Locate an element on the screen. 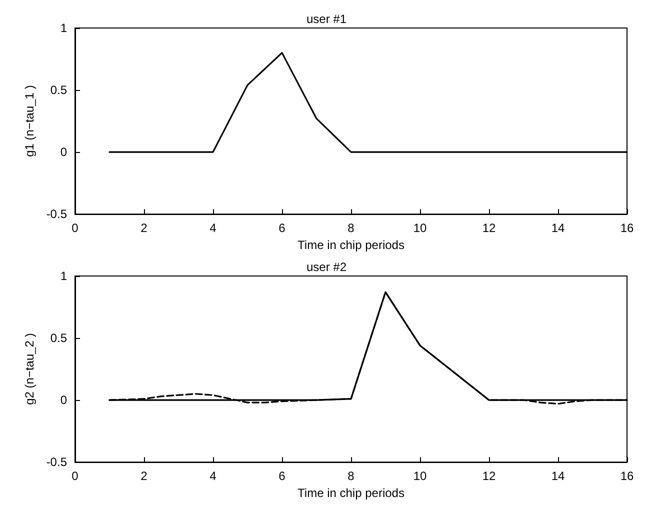  chart-title: user #1 is located at coordinates (326, 19).